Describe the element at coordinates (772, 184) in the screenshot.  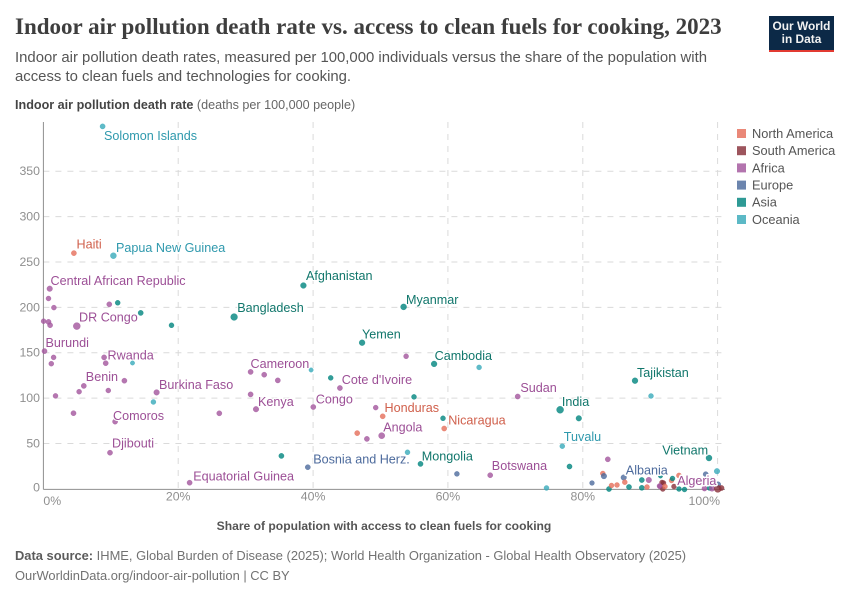
I see `svg-text: Europe` at that location.